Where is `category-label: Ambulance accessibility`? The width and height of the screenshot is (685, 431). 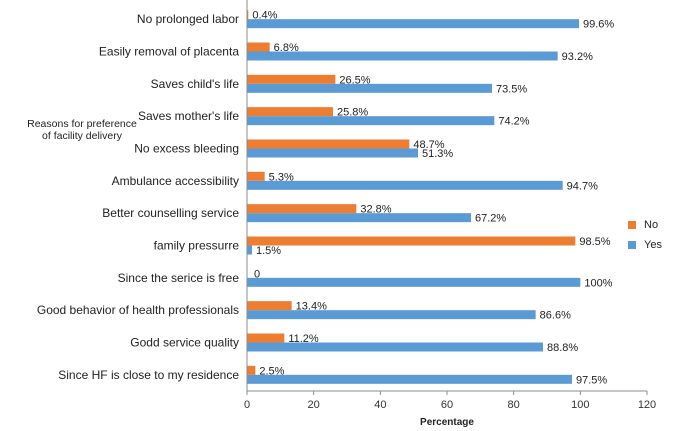
category-label: Ambulance accessibility is located at coordinates (175, 181).